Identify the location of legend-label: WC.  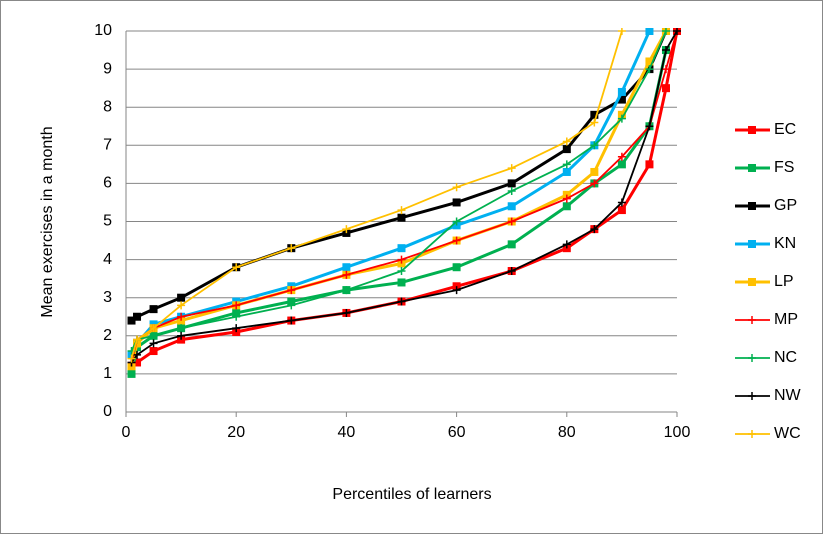
(787, 433).